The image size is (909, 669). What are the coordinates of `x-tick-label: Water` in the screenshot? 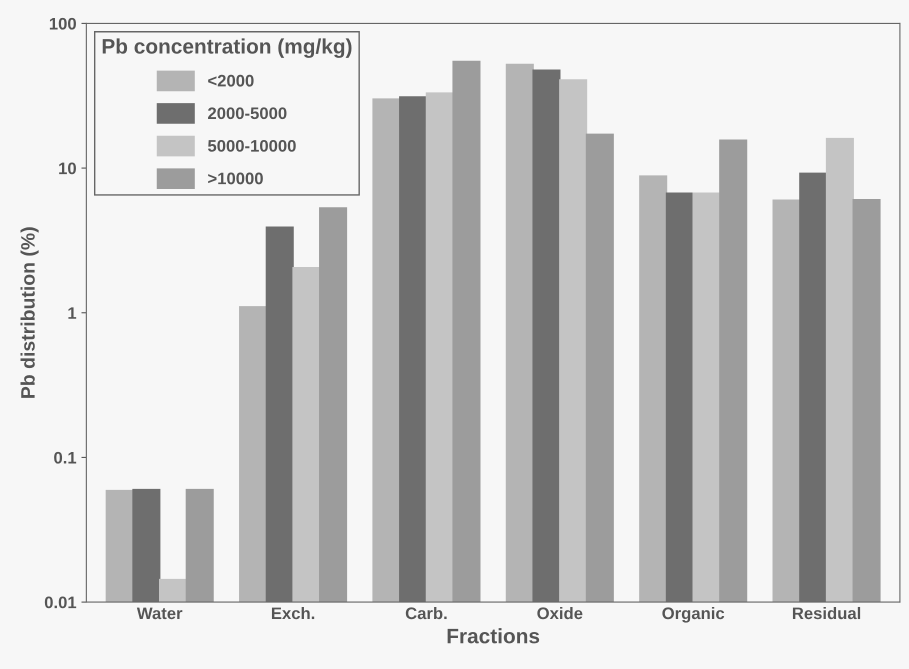 It's located at (159, 614).